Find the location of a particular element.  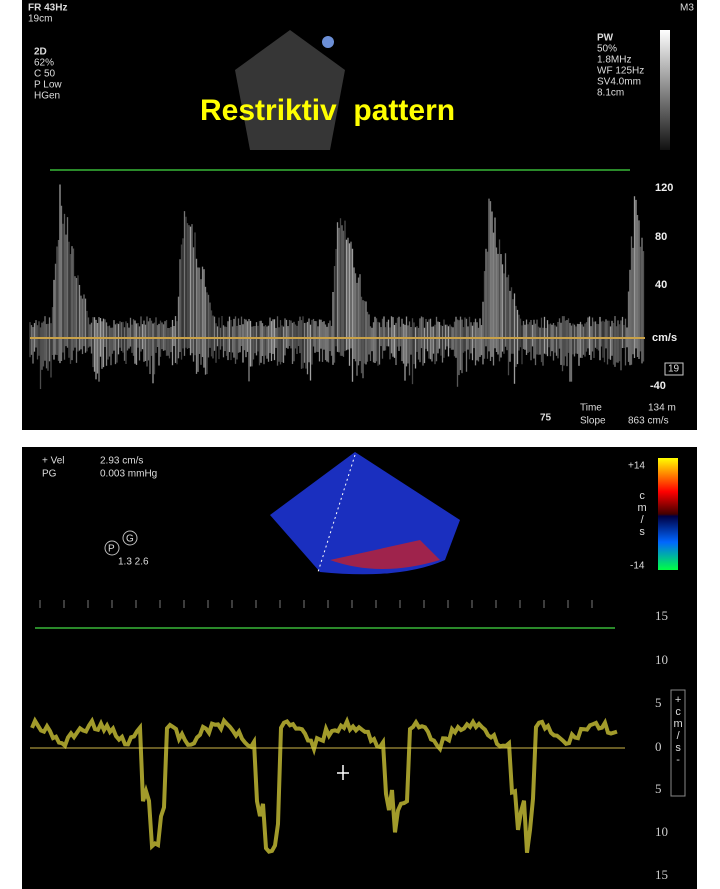

label: G is located at coordinates (130, 539).